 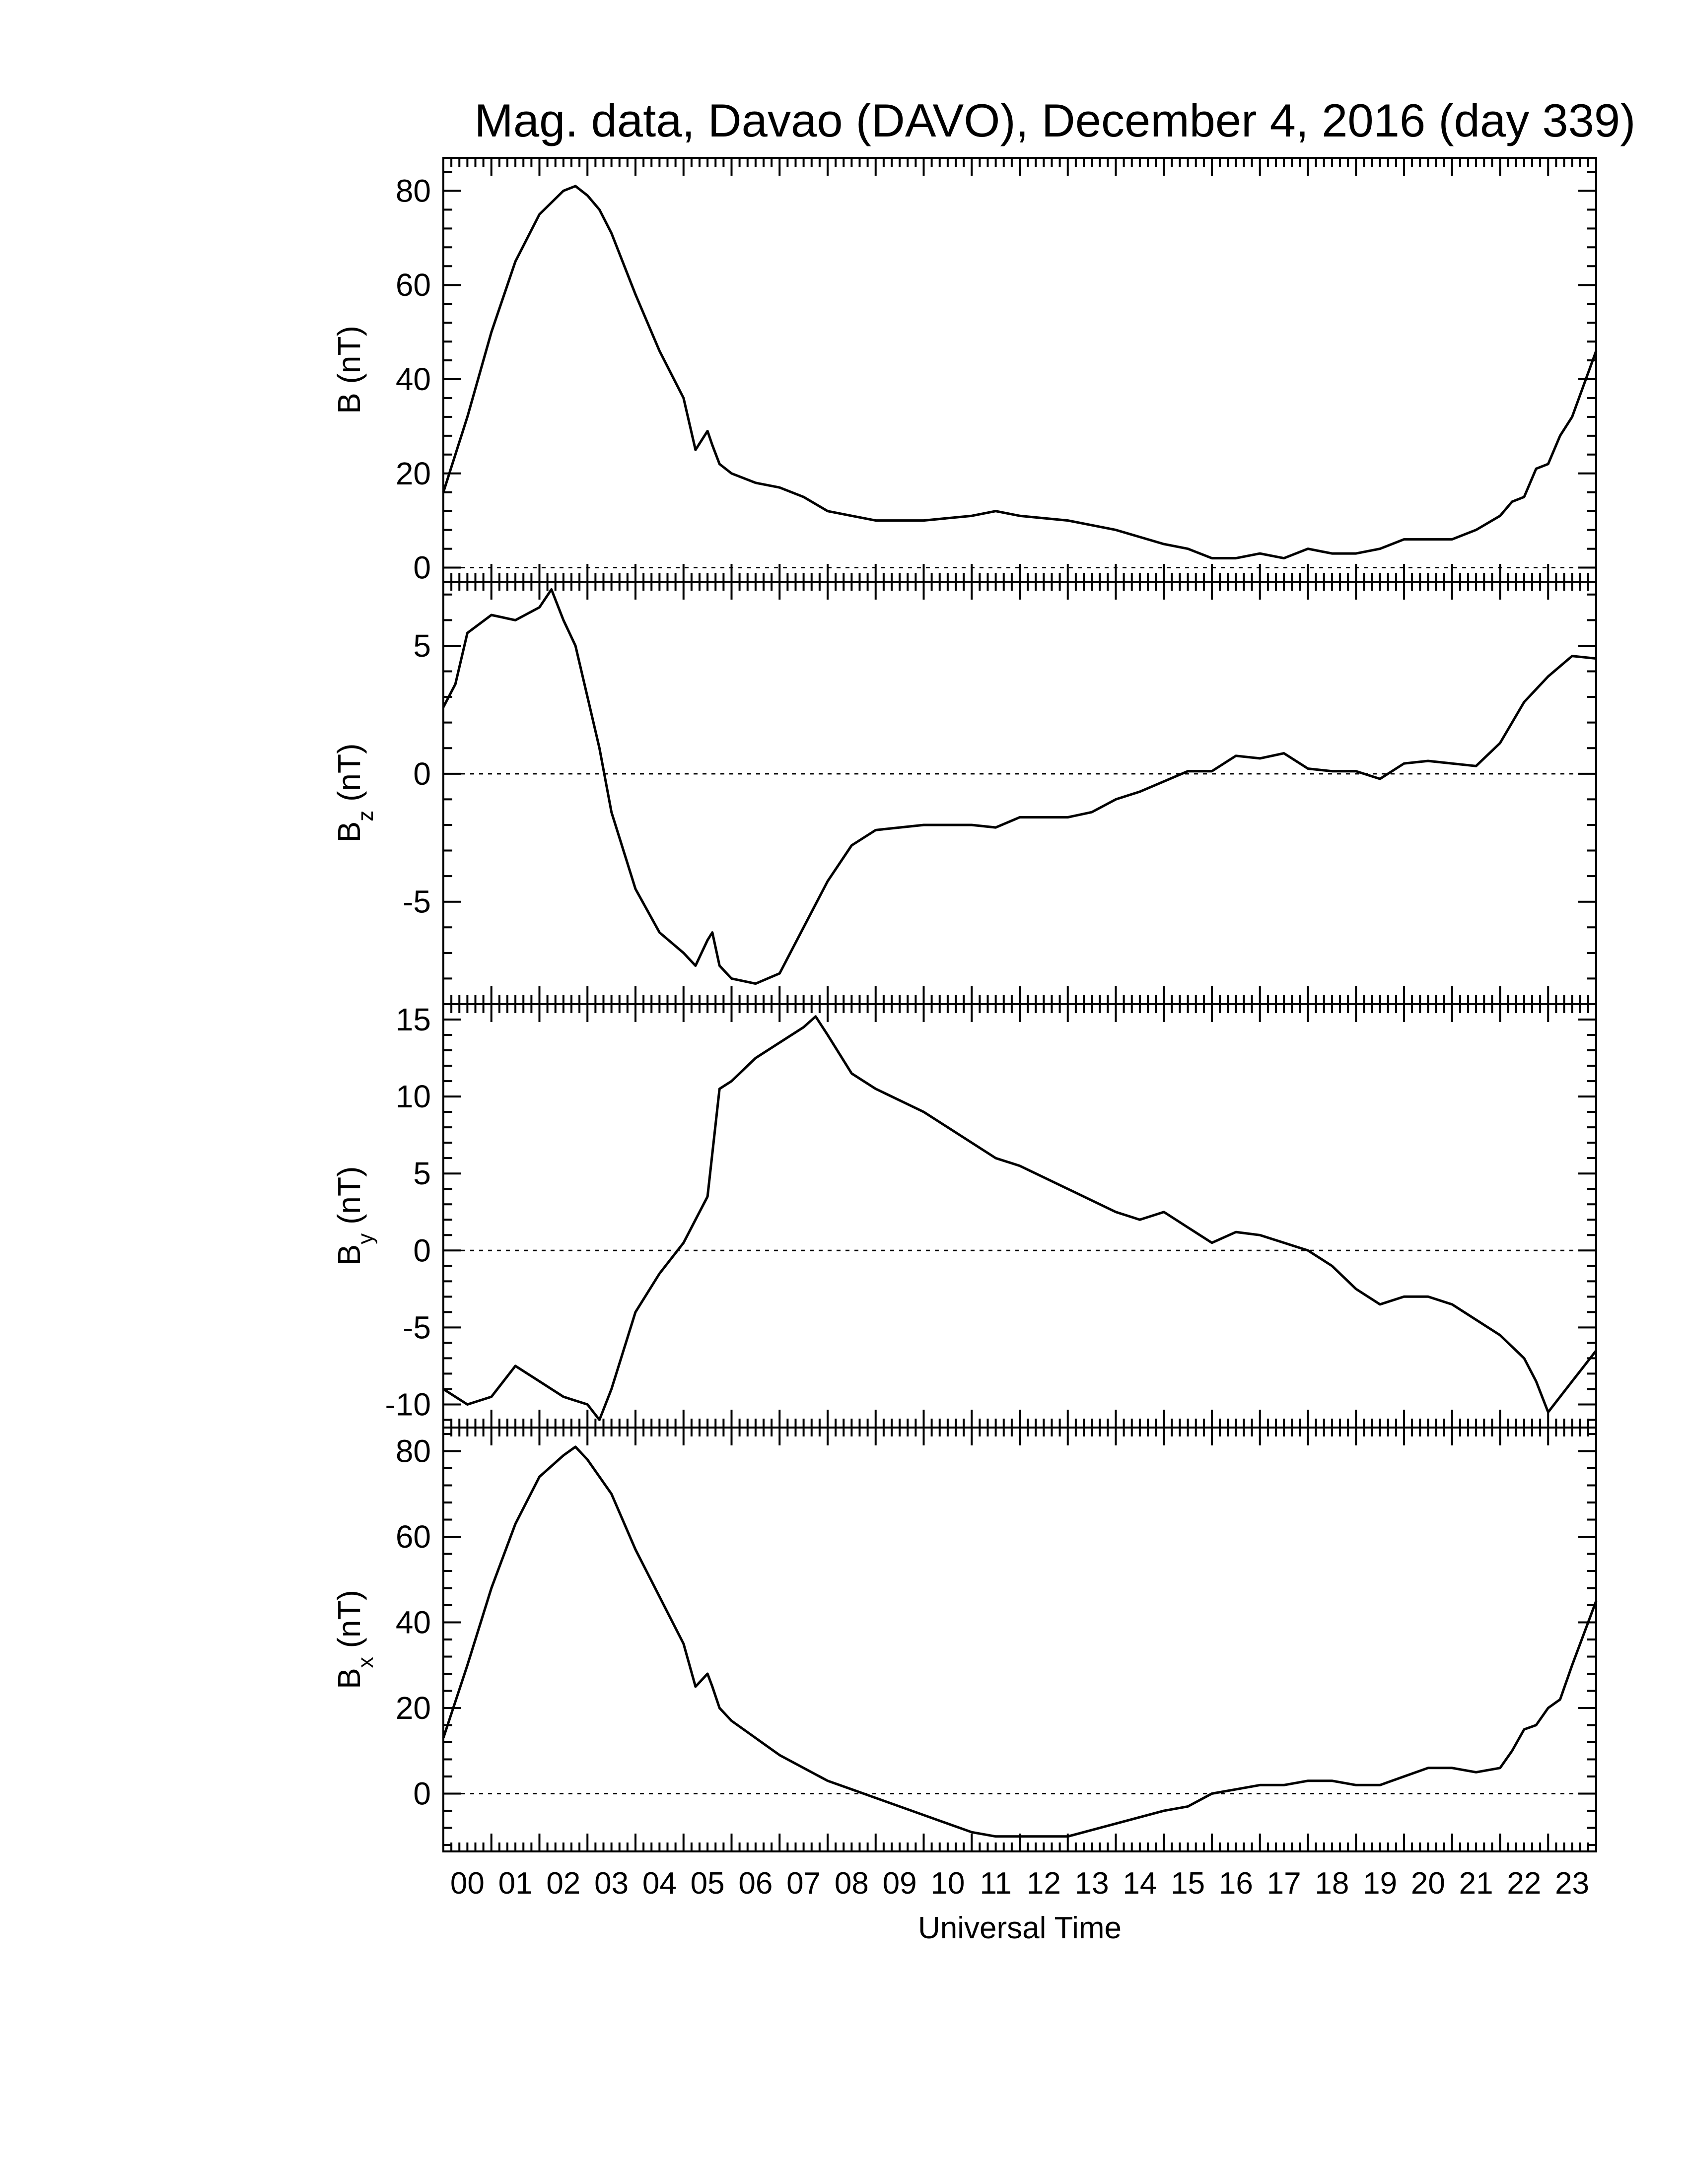 What do you see at coordinates (1020, 1928) in the screenshot?
I see `x-axis-label: Universal Time` at bounding box center [1020, 1928].